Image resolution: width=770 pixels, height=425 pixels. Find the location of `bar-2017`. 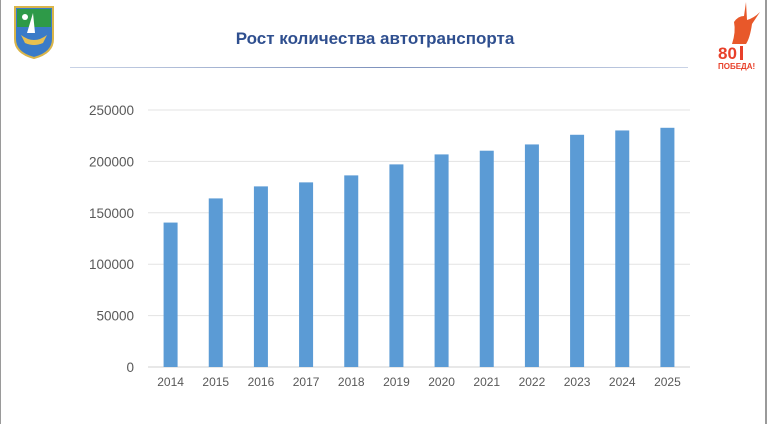

bar-2017 is located at coordinates (306, 274).